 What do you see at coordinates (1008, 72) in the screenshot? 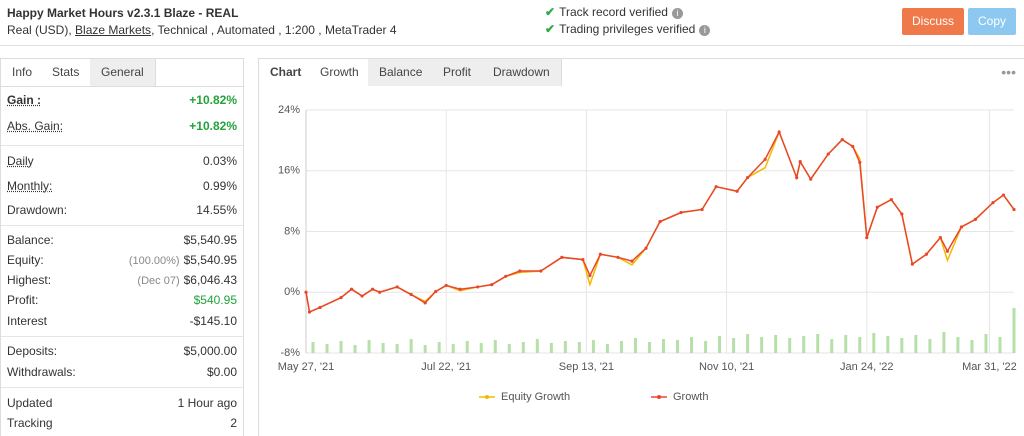
I see `menu: •••` at bounding box center [1008, 72].